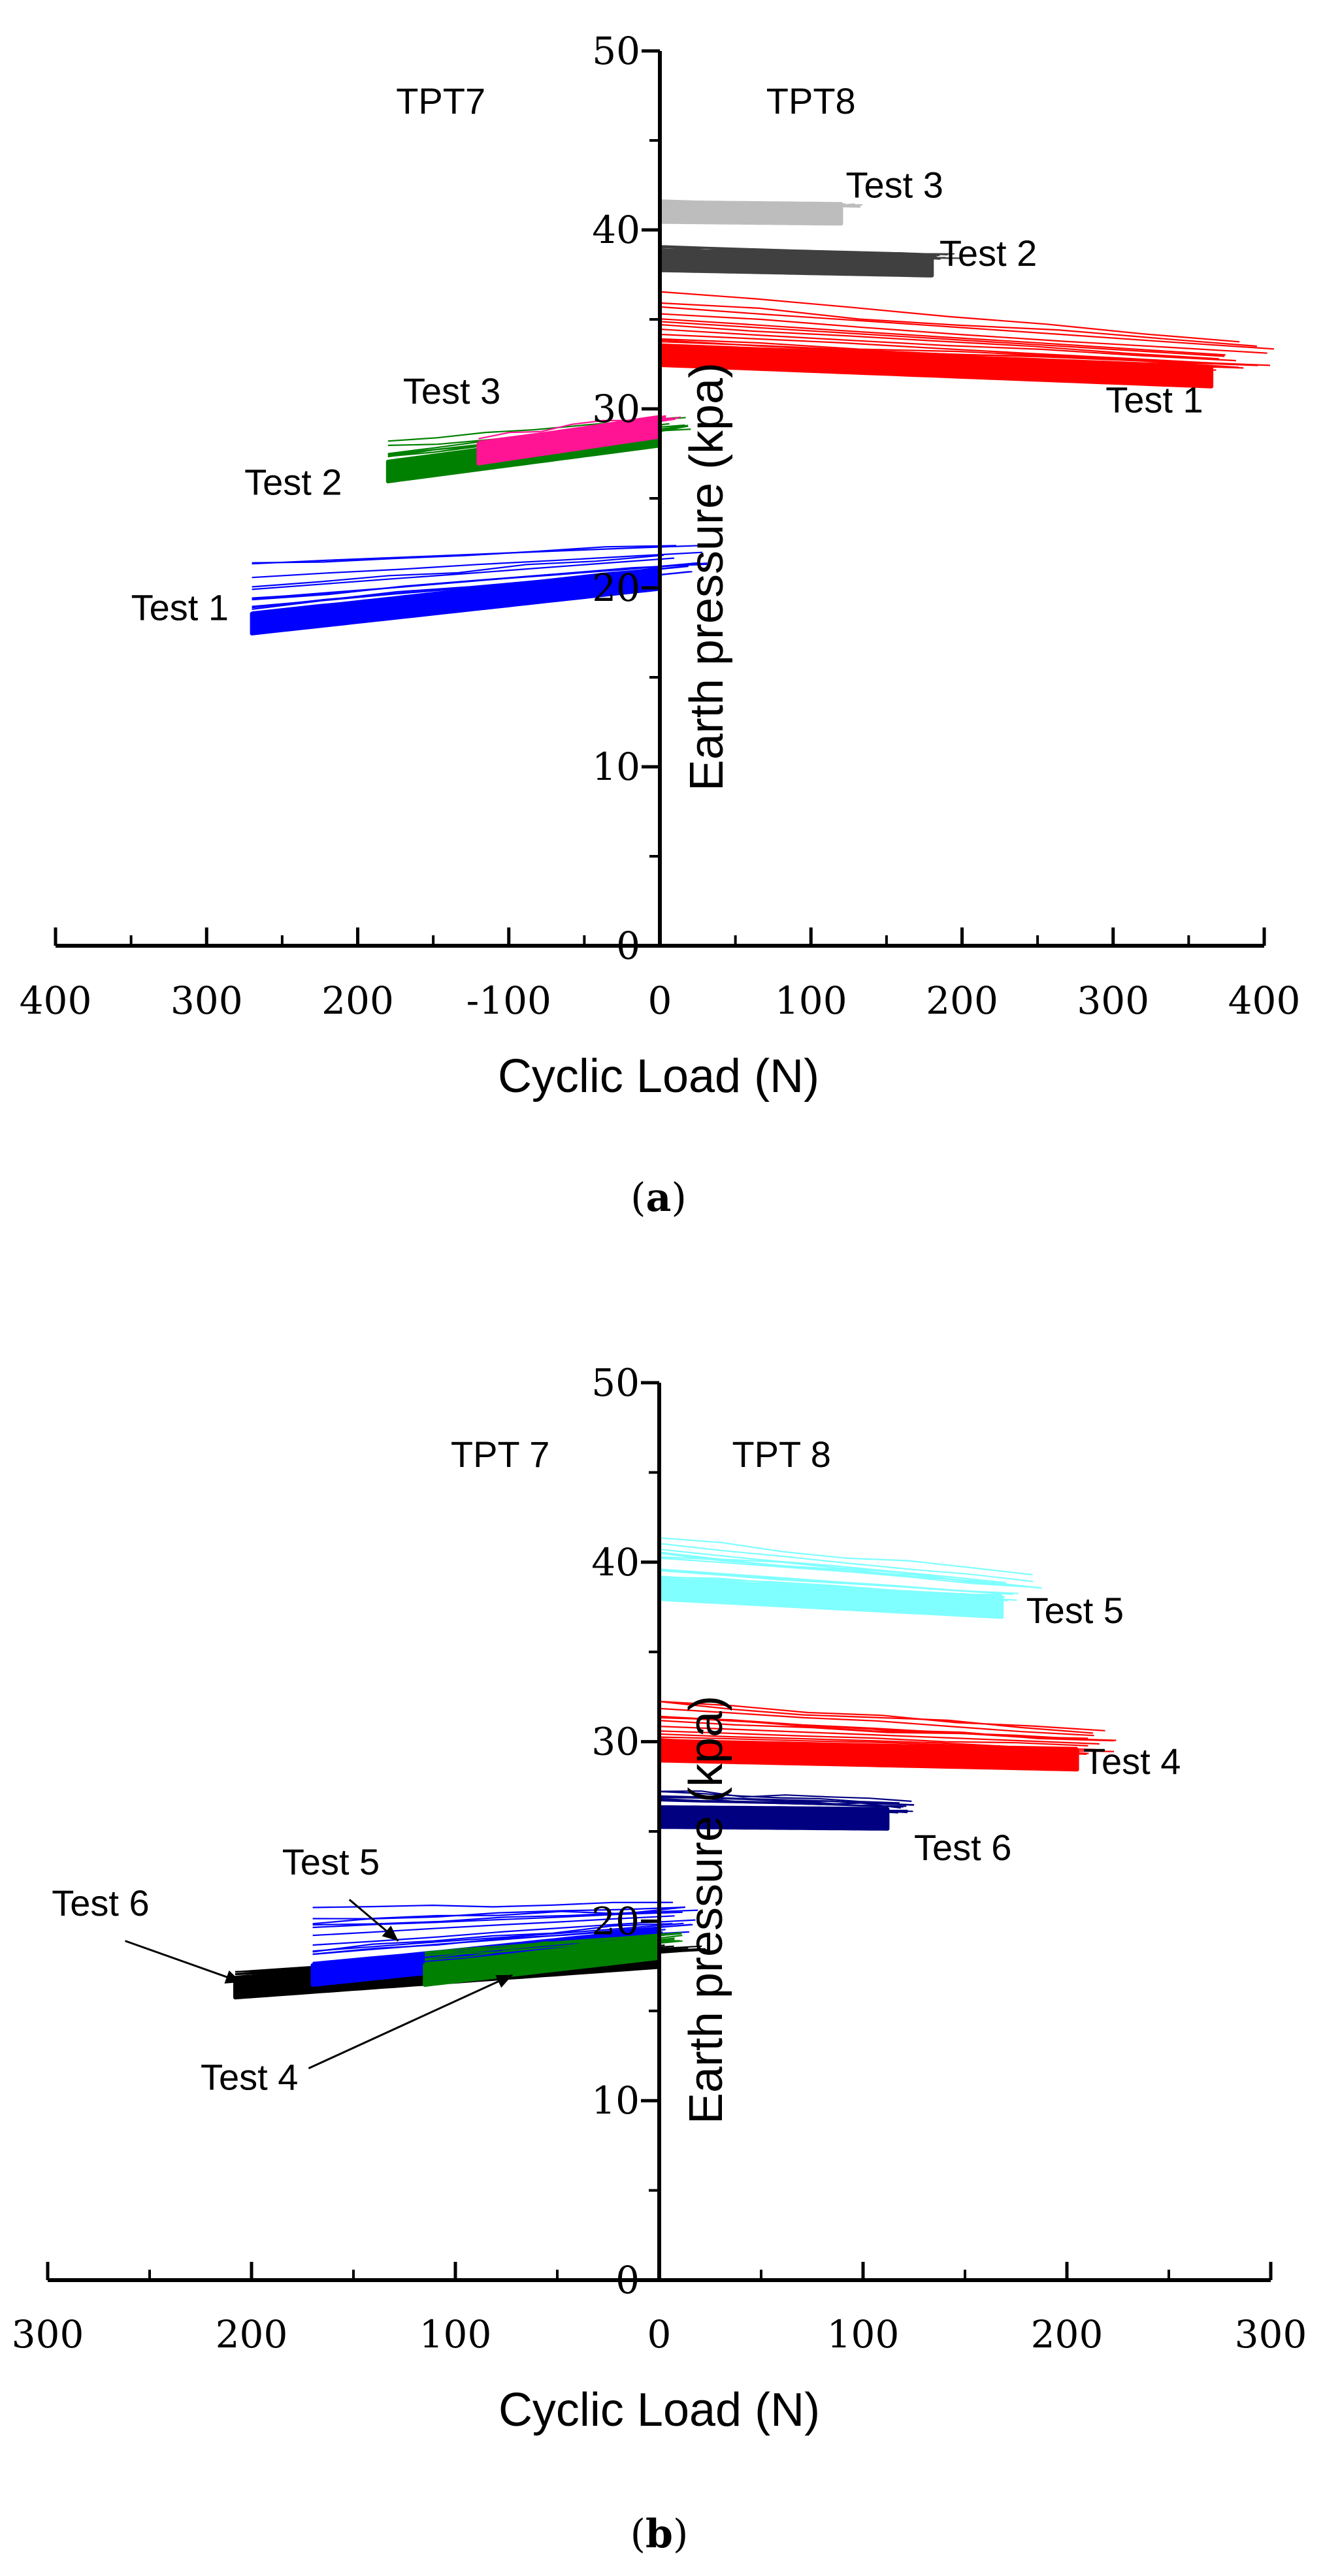 This screenshot has width=1340, height=2576. What do you see at coordinates (658, 1198) in the screenshot?
I see `panel-label: (a)` at bounding box center [658, 1198].